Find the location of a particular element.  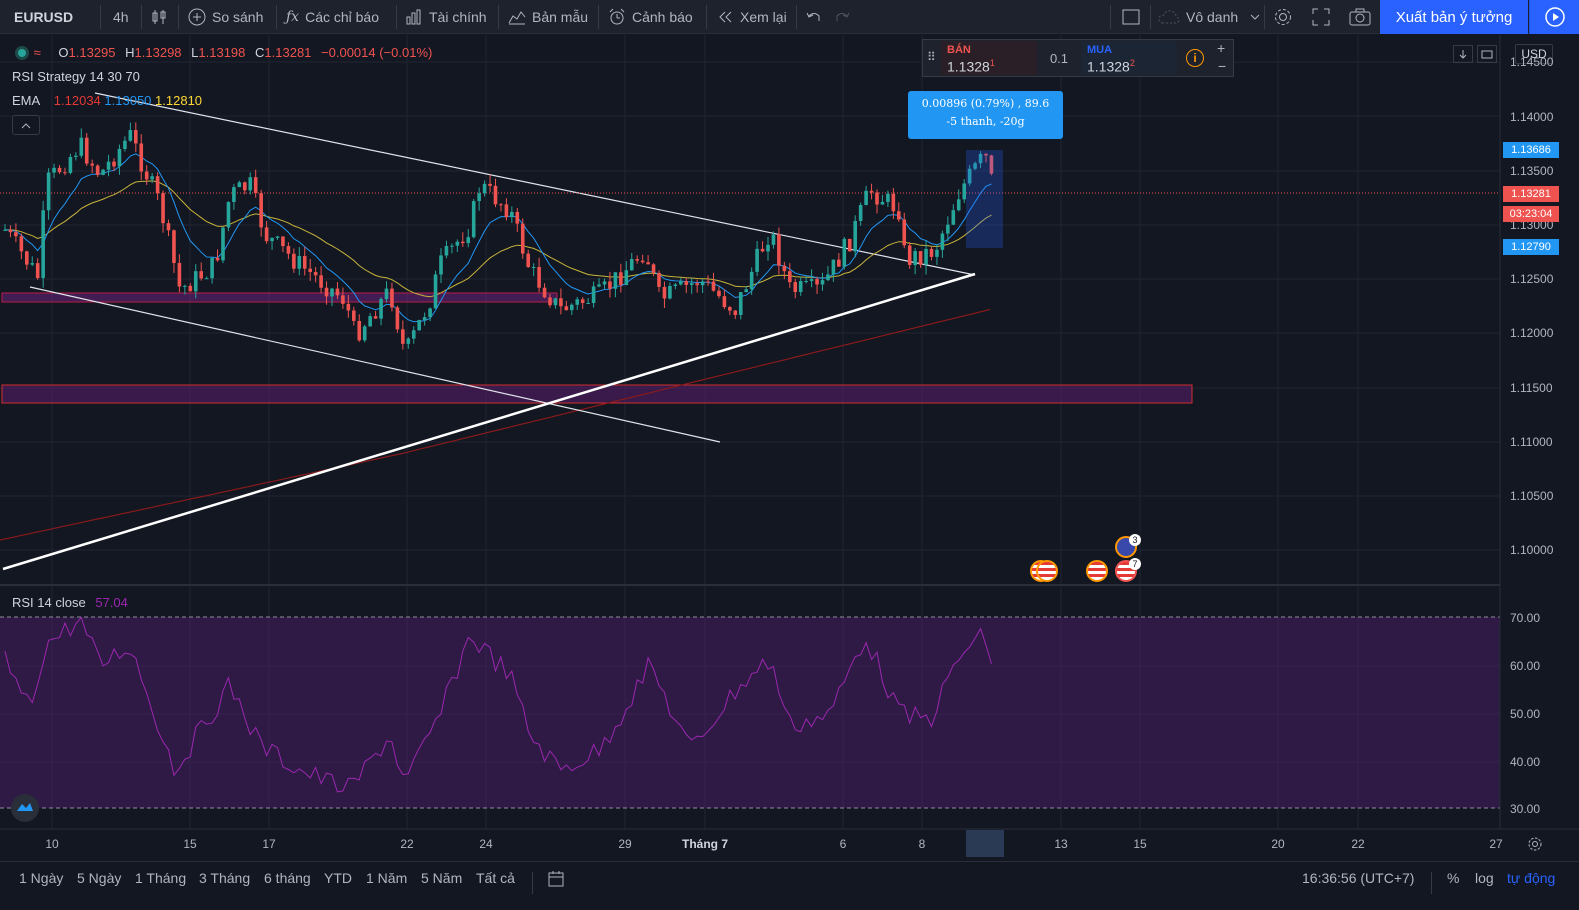

rsi-value: 57.04 is located at coordinates (111, 602).